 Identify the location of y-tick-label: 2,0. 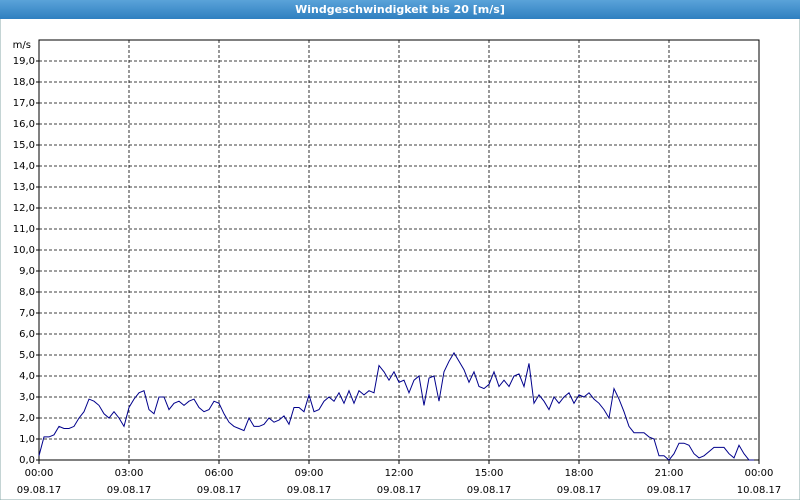
(27, 418).